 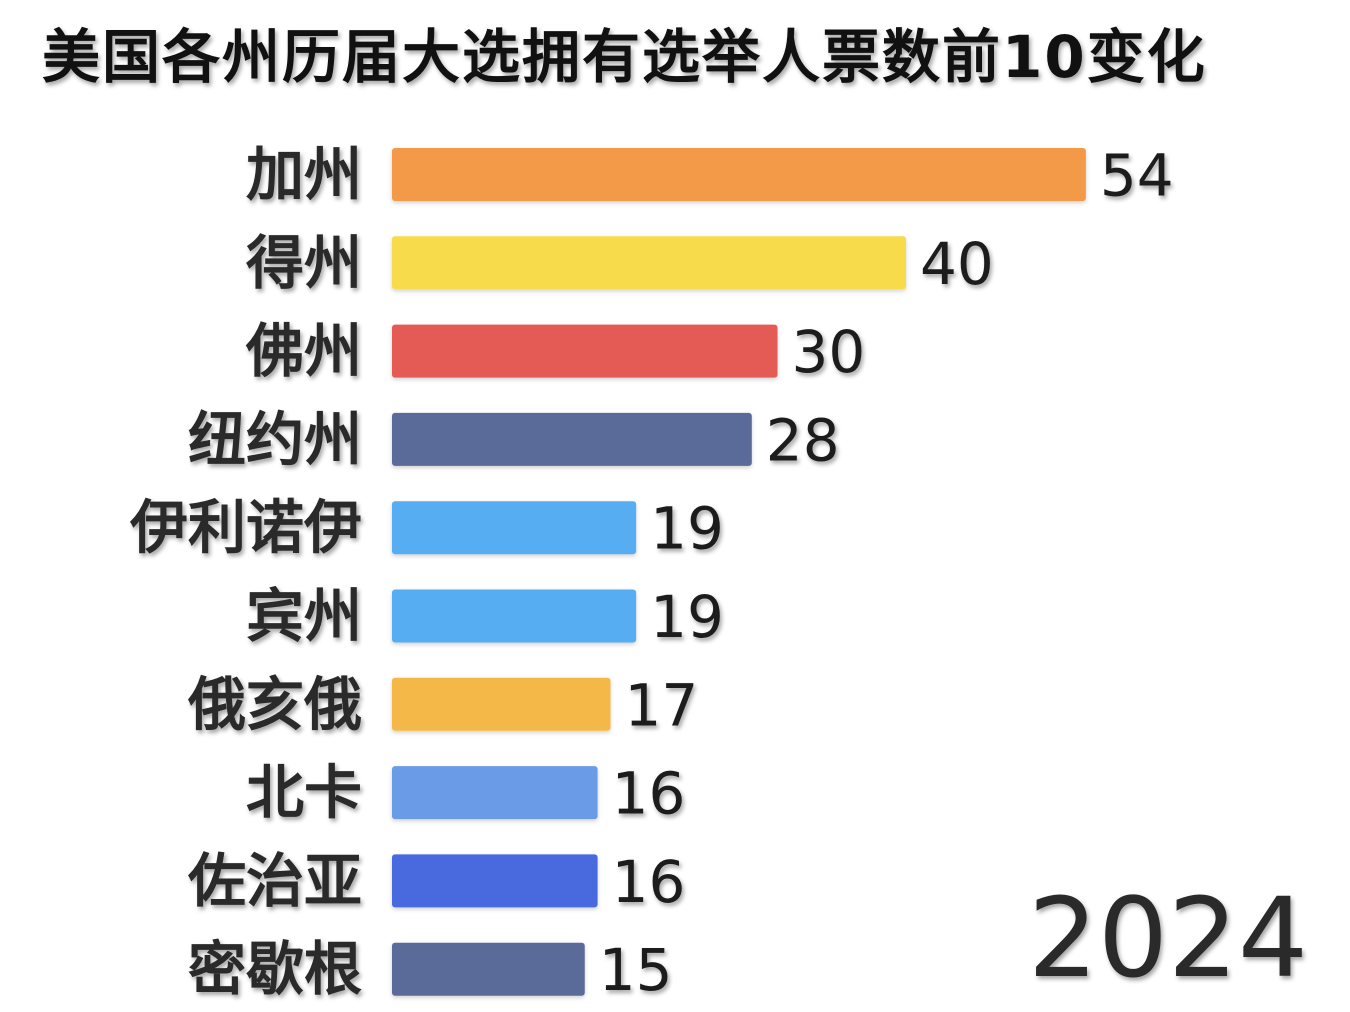 I want to click on category-label-3: 纽约州, so click(x=275, y=439).